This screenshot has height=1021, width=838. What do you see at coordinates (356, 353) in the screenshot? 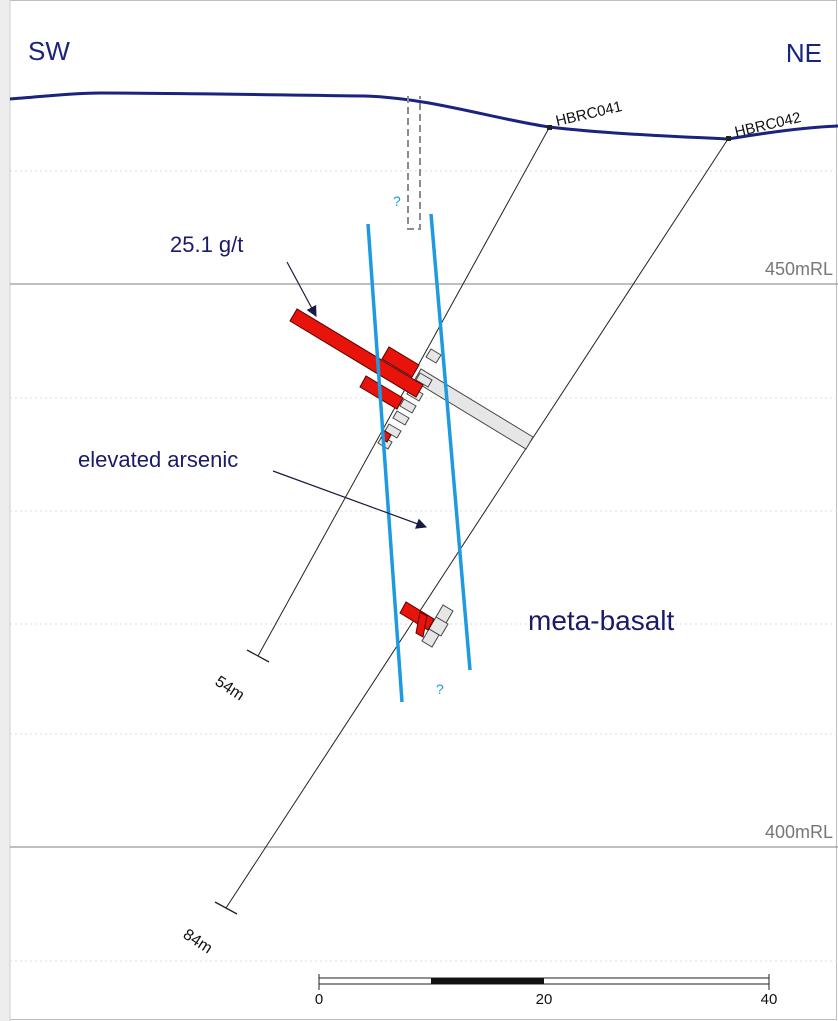
I see `gold-bar-peak` at bounding box center [356, 353].